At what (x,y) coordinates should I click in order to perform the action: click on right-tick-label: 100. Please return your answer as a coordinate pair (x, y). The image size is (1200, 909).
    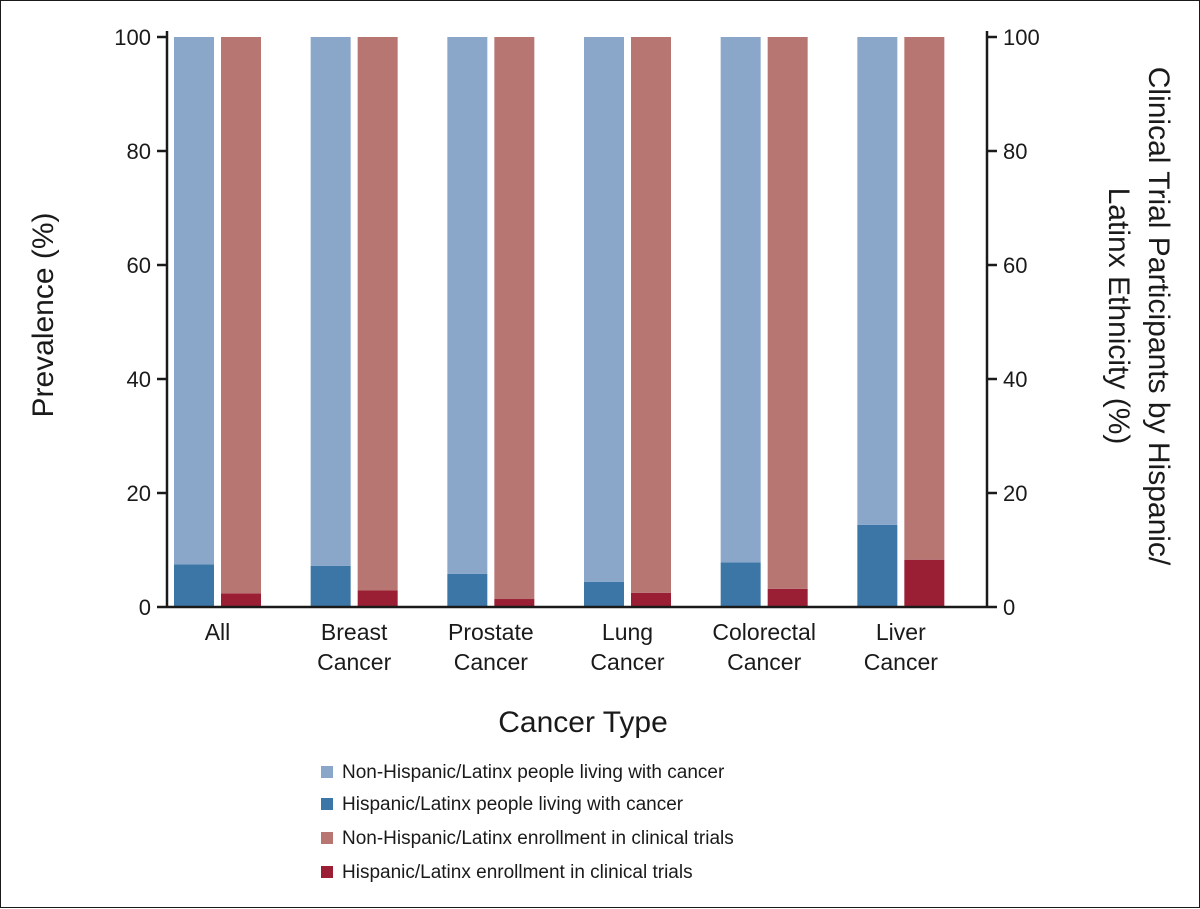
    Looking at the image, I should click on (1021, 37).